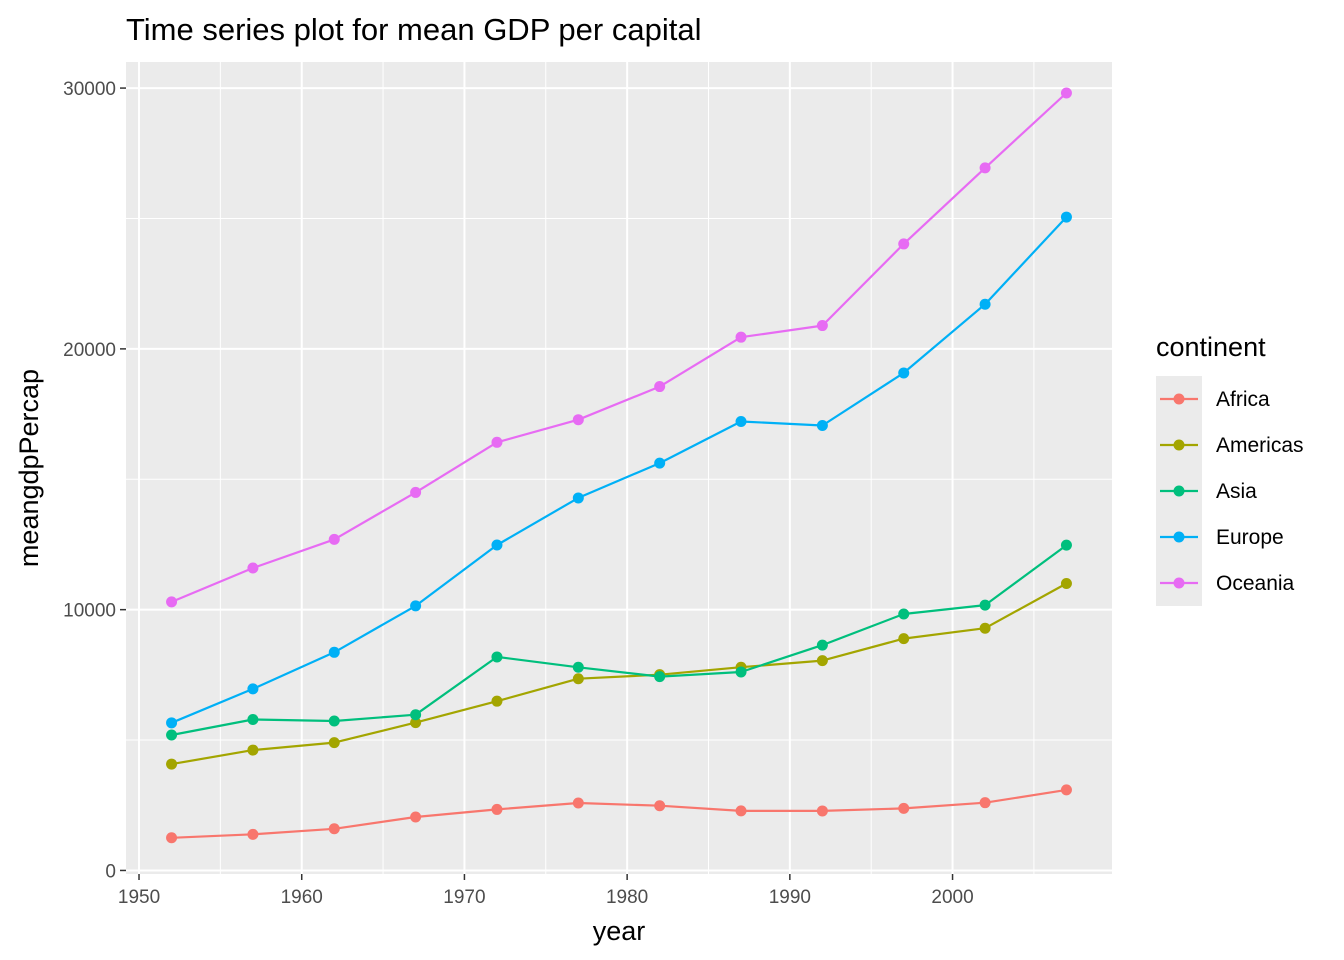 The image size is (1344, 960). Describe the element at coordinates (619, 813) in the screenshot. I see `series-line-africa` at that location.